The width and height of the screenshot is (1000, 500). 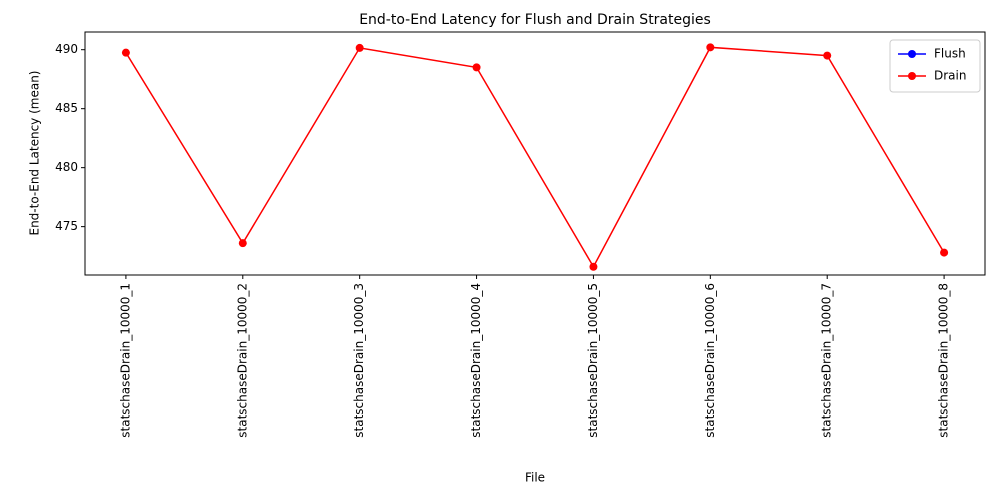 I want to click on y-tick-label: 475, so click(x=66, y=226).